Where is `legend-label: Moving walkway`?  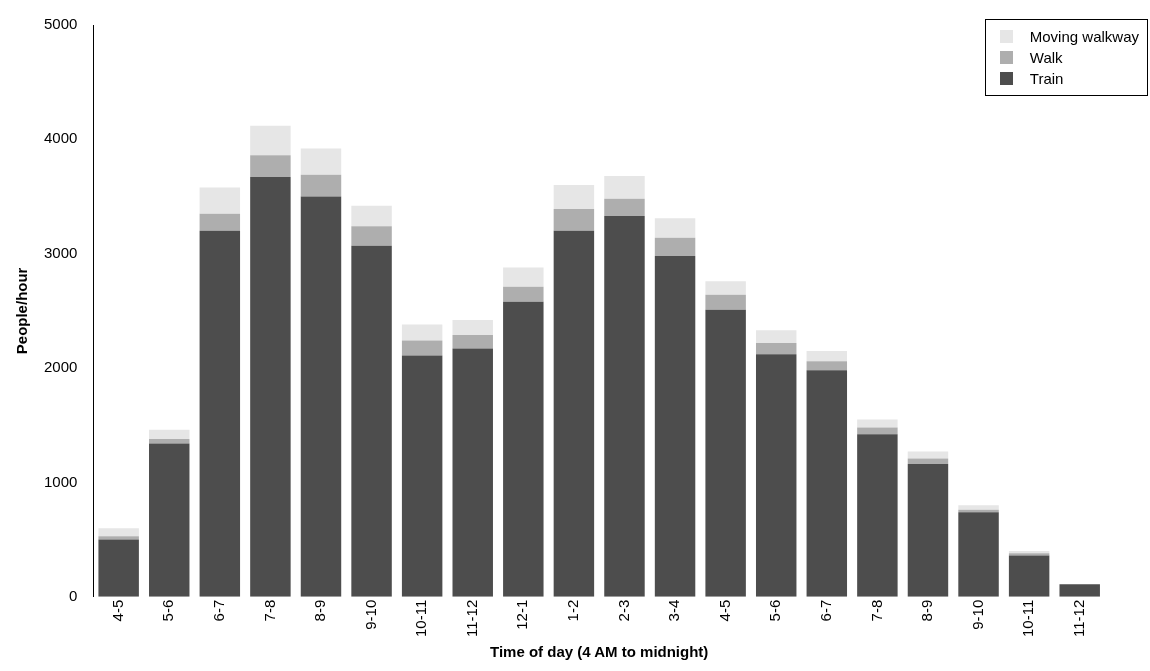
legend-label: Moving walkway is located at coordinates (1084, 36).